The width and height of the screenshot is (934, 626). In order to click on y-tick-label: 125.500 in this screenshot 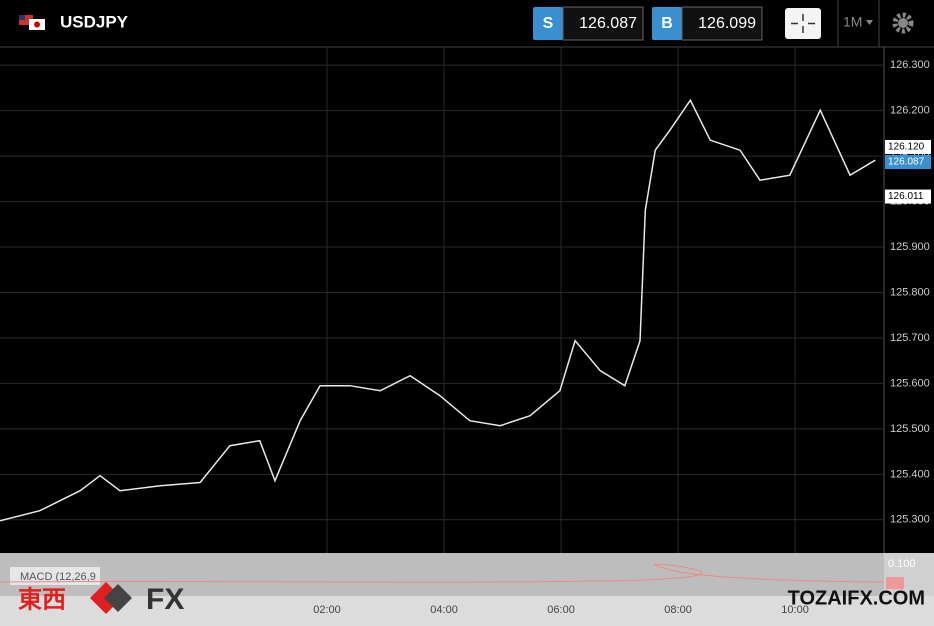, I will do `click(910, 429)`.